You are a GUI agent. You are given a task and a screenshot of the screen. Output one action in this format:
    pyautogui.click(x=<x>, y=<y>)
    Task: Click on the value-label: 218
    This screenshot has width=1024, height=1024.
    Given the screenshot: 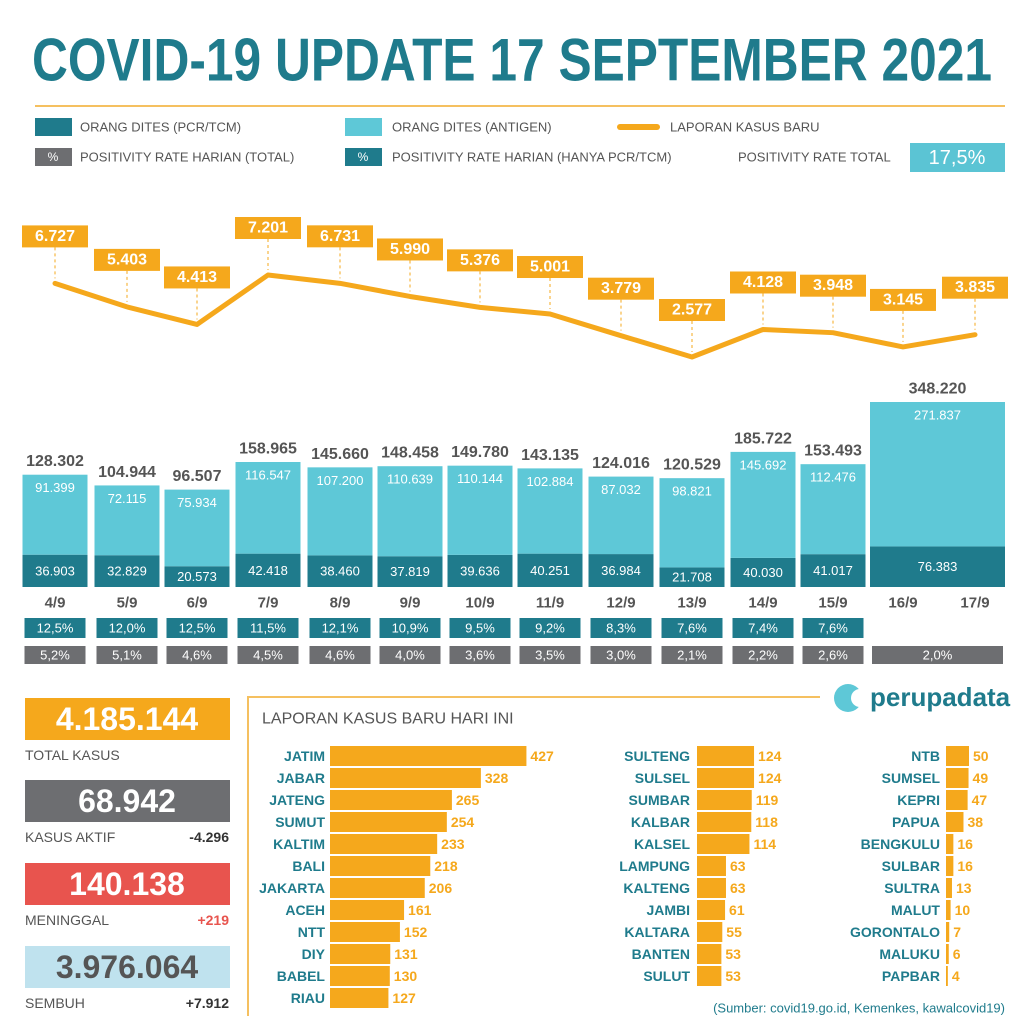 What is the action you would take?
    pyautogui.click(x=446, y=866)
    